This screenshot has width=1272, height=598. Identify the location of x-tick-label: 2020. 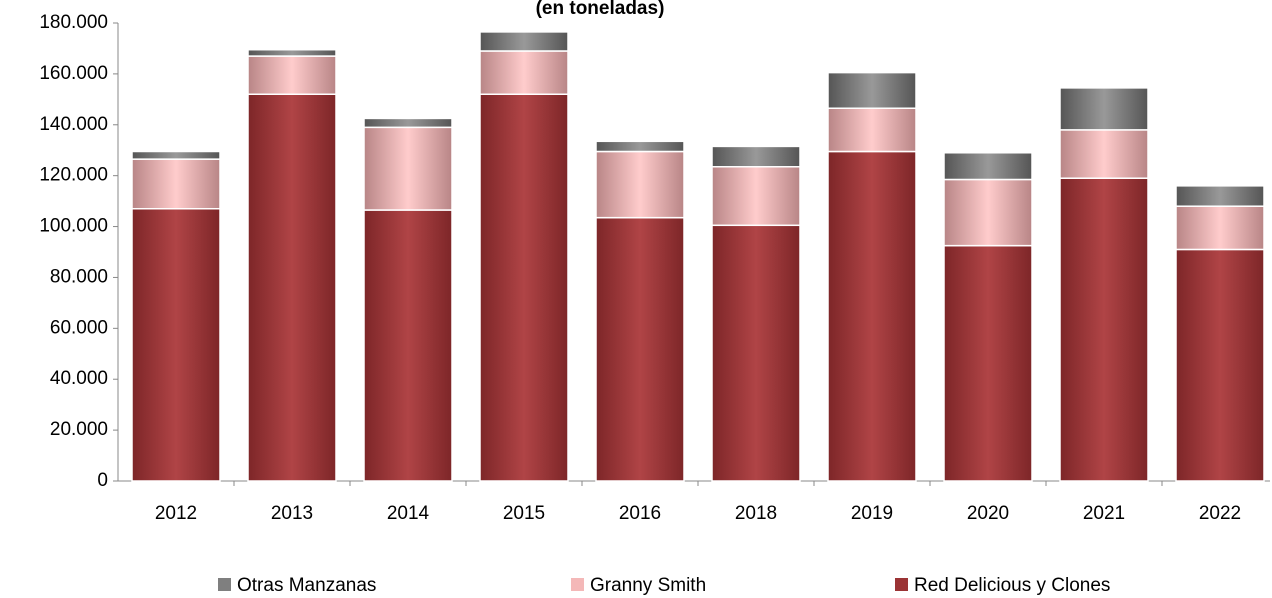
(988, 513).